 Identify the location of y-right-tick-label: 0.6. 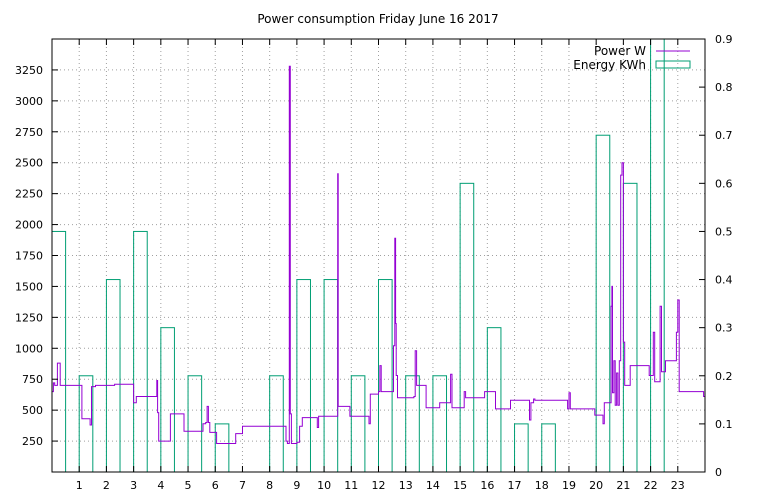
(724, 183).